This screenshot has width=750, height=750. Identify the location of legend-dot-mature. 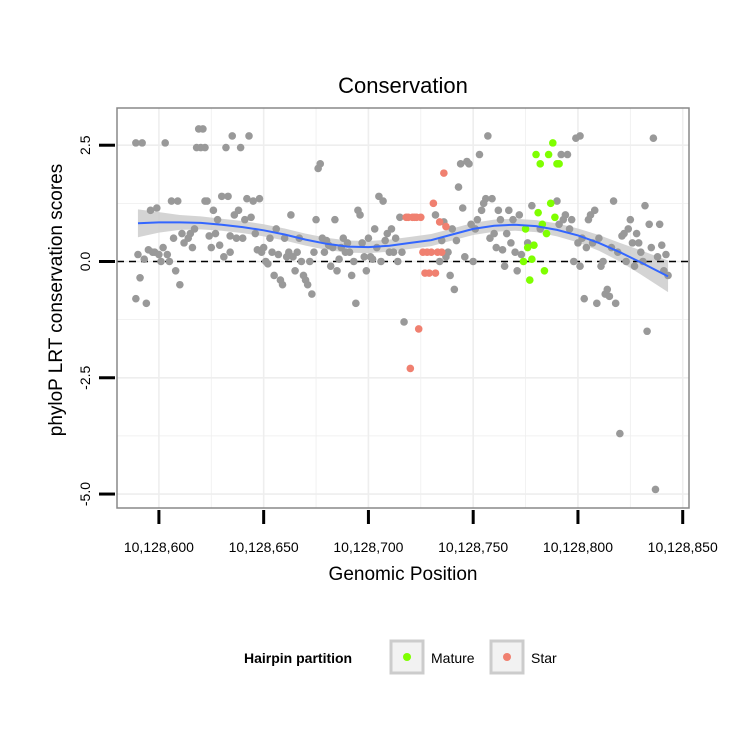
(407, 657).